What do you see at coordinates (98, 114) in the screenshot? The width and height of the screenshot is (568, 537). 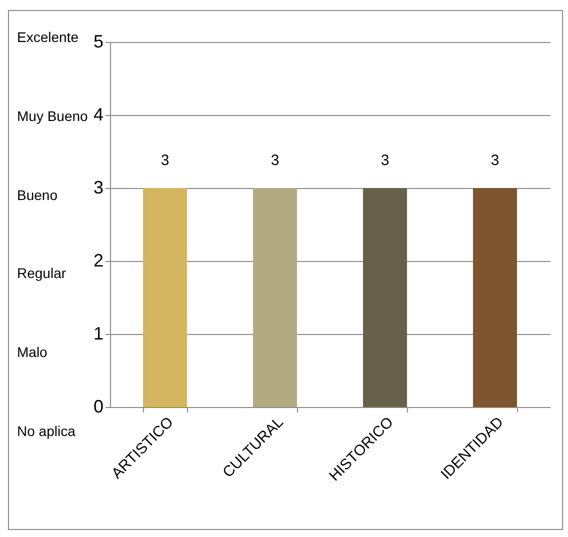 I see `y-tick-label: 4` at bounding box center [98, 114].